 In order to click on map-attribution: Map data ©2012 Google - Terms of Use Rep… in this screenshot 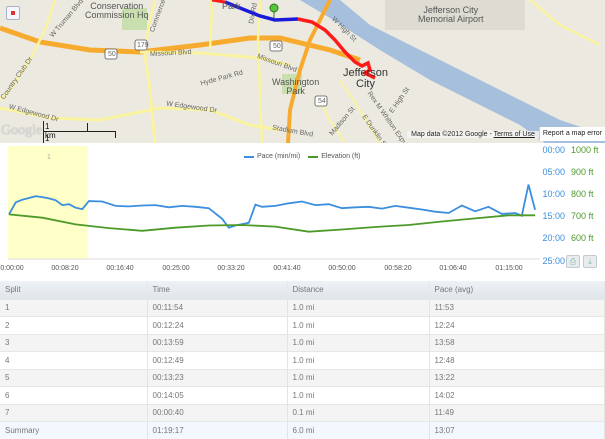, I will do `click(506, 134)`.